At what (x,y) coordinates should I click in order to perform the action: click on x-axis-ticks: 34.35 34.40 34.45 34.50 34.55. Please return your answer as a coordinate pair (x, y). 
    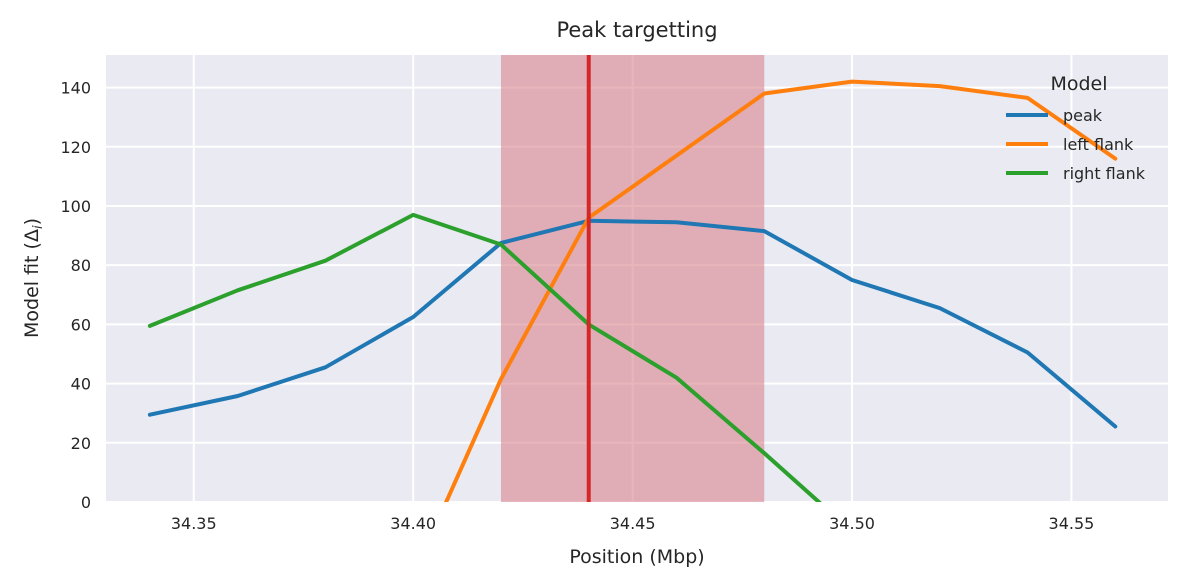
    Looking at the image, I should click on (632, 523).